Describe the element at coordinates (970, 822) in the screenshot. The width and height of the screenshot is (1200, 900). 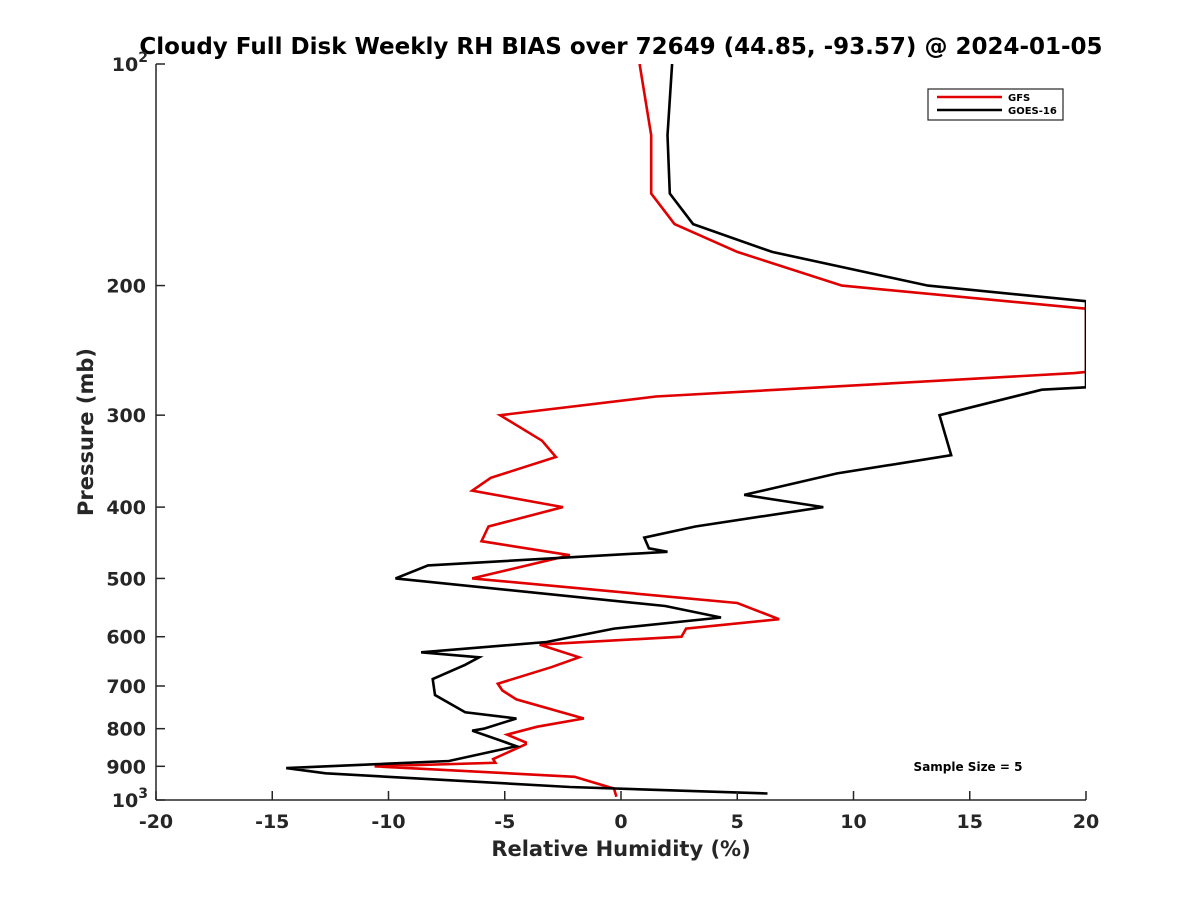
I see `x-tick-label: 15` at that location.